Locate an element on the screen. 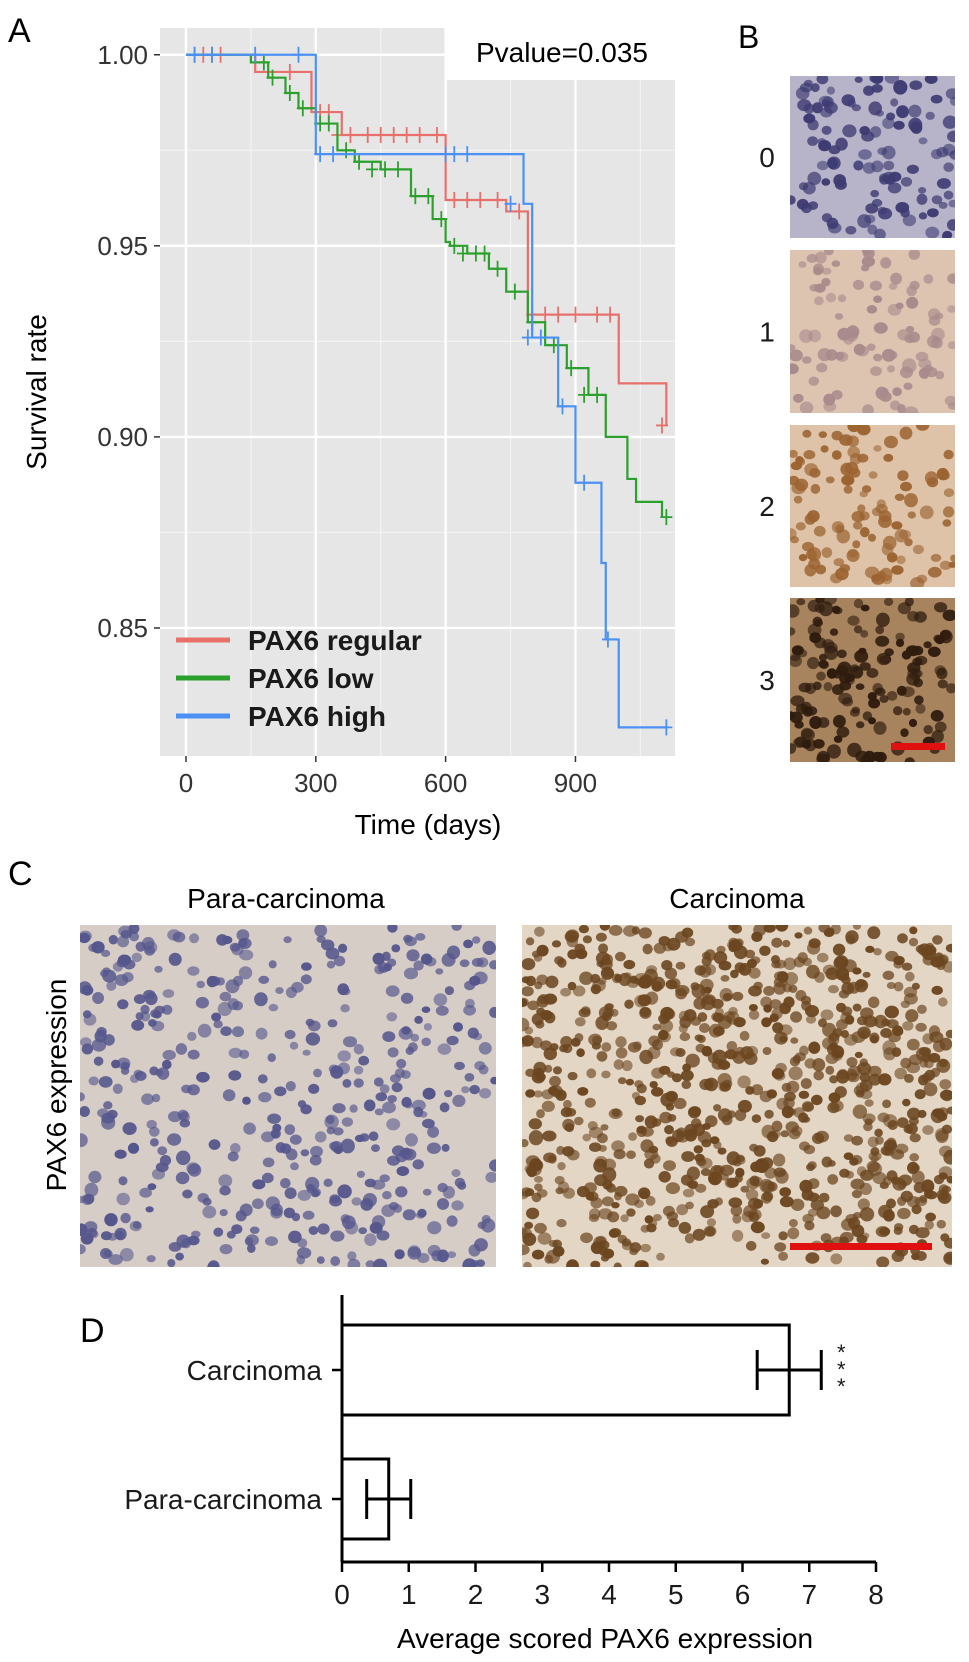 Image resolution: width=969 pixels, height=1662 pixels. significance-marker: *** is located at coordinates (841, 1369).